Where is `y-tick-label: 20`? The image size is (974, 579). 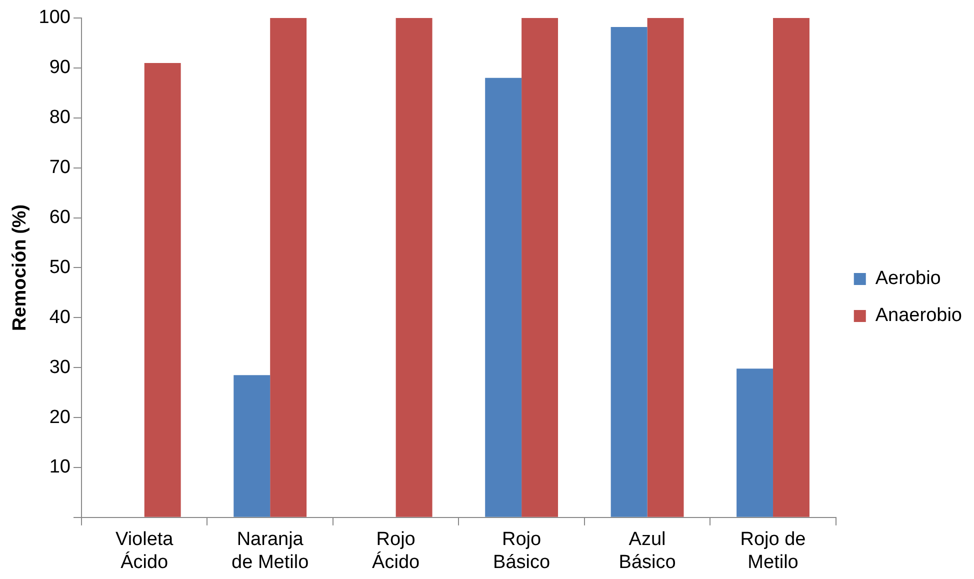
y-tick-label: 20 is located at coordinates (59, 417).